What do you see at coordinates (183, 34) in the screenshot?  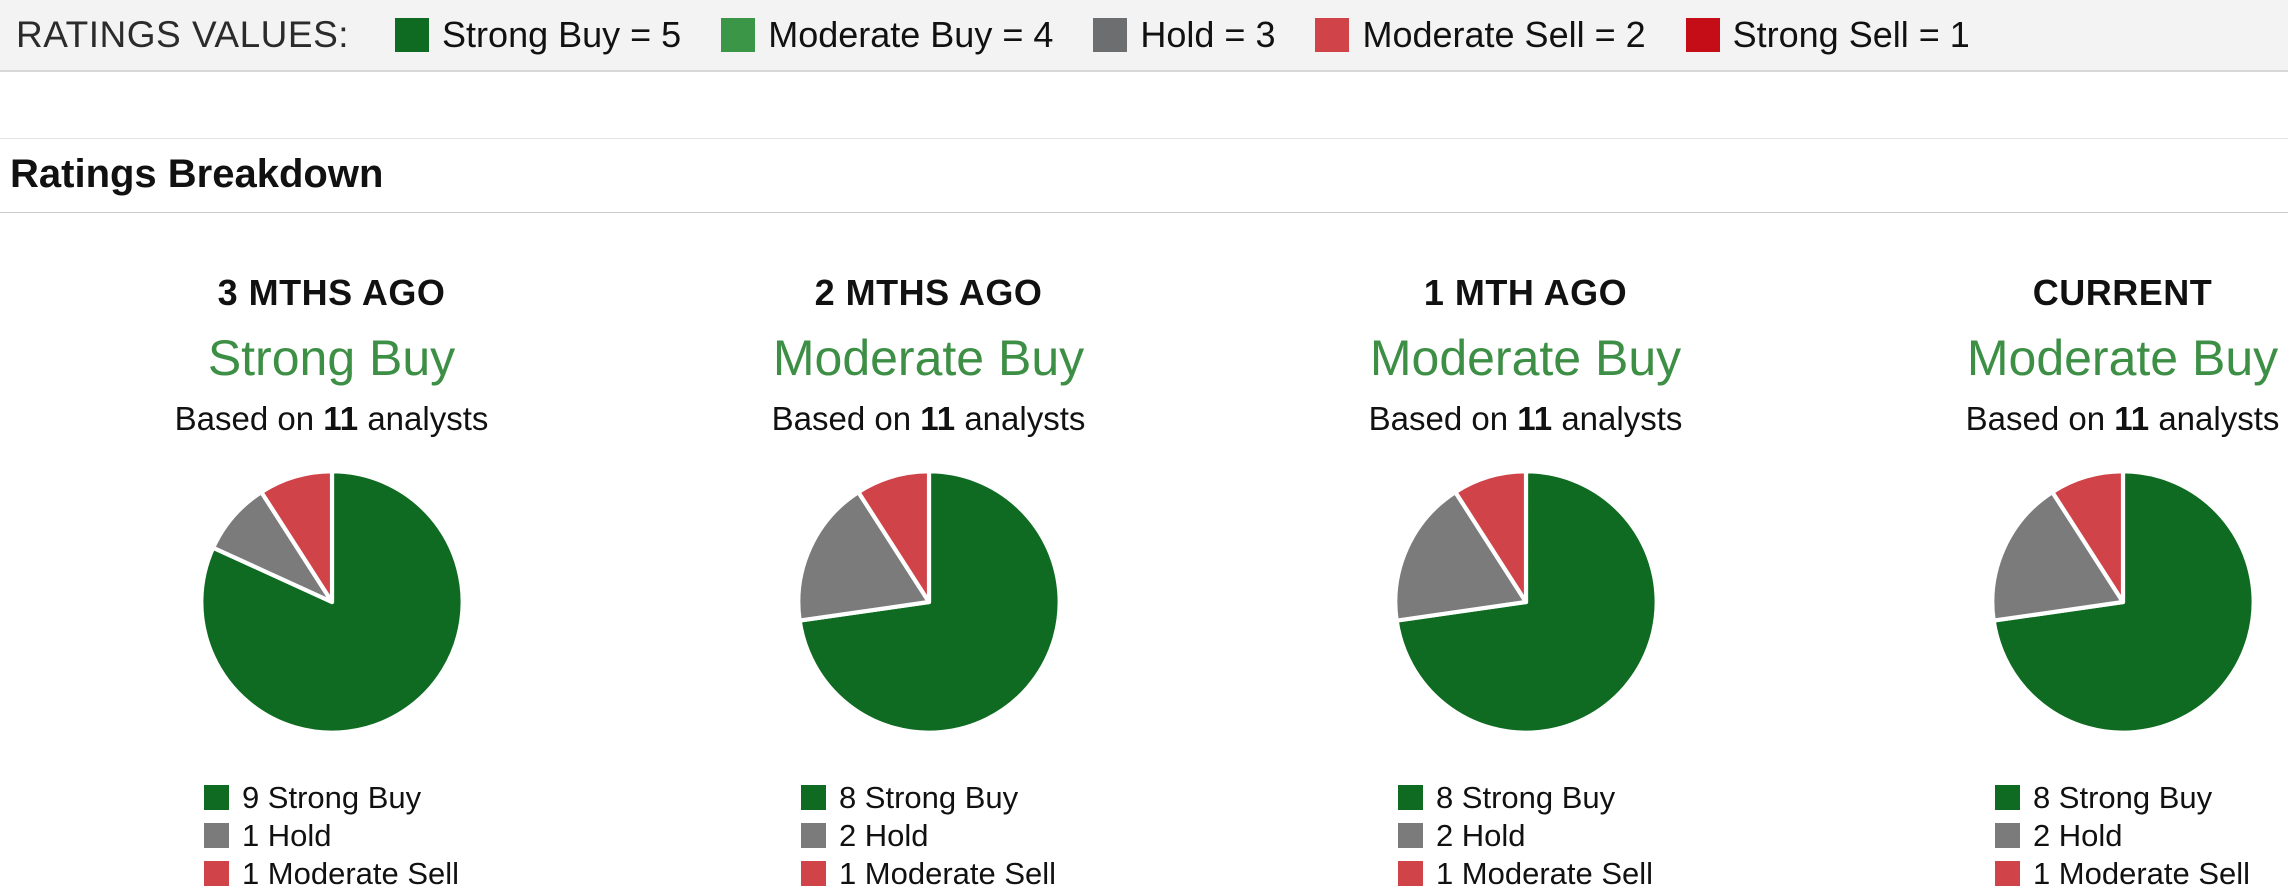 I see `ratings-values-label: RATINGS VALUES:` at bounding box center [183, 34].